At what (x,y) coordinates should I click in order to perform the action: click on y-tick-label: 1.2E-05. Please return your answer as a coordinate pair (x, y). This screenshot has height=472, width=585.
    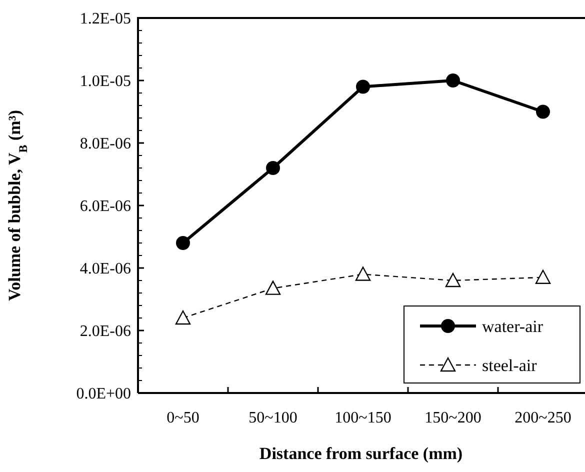
    Looking at the image, I should click on (105, 19).